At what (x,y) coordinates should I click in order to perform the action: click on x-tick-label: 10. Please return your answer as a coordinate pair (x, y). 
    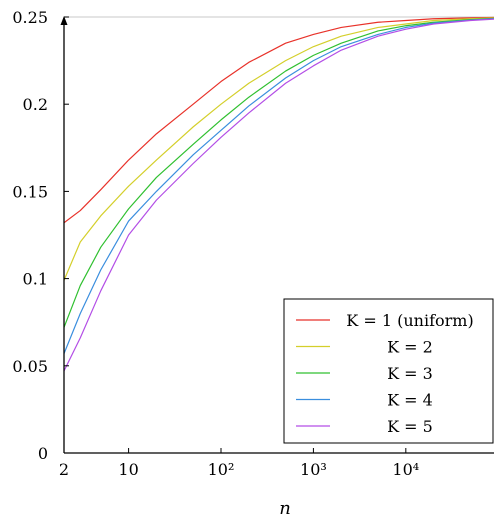
    Looking at the image, I should click on (128, 469).